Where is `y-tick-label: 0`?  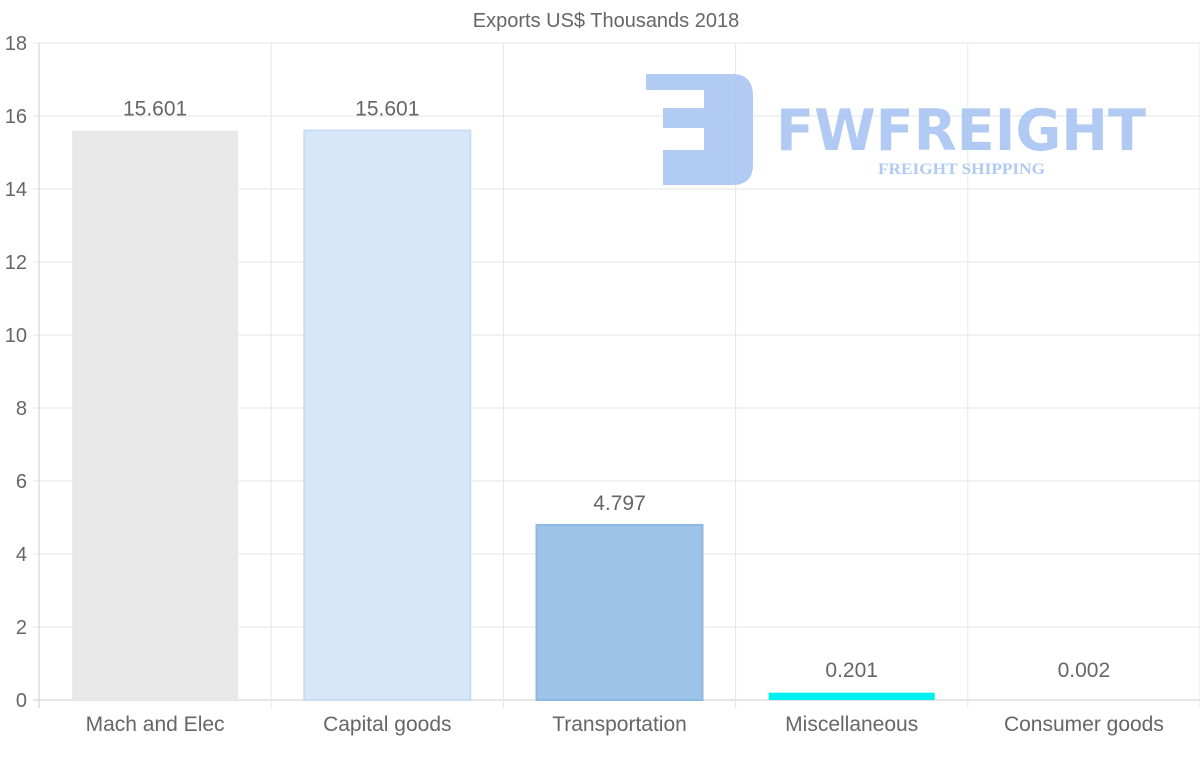 y-tick-label: 0 is located at coordinates (21, 701).